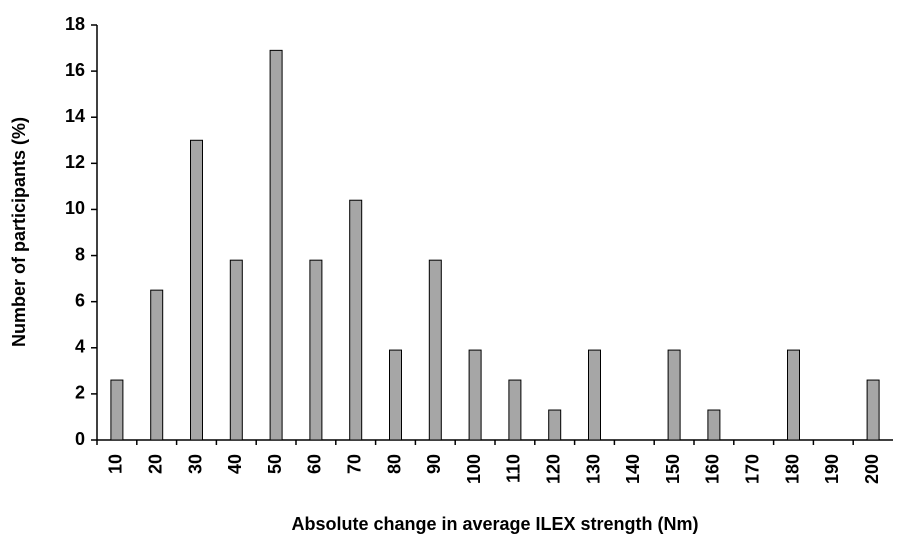 The width and height of the screenshot is (897, 543). Describe the element at coordinates (195, 464) in the screenshot. I see `x-tick-label: 30` at that location.